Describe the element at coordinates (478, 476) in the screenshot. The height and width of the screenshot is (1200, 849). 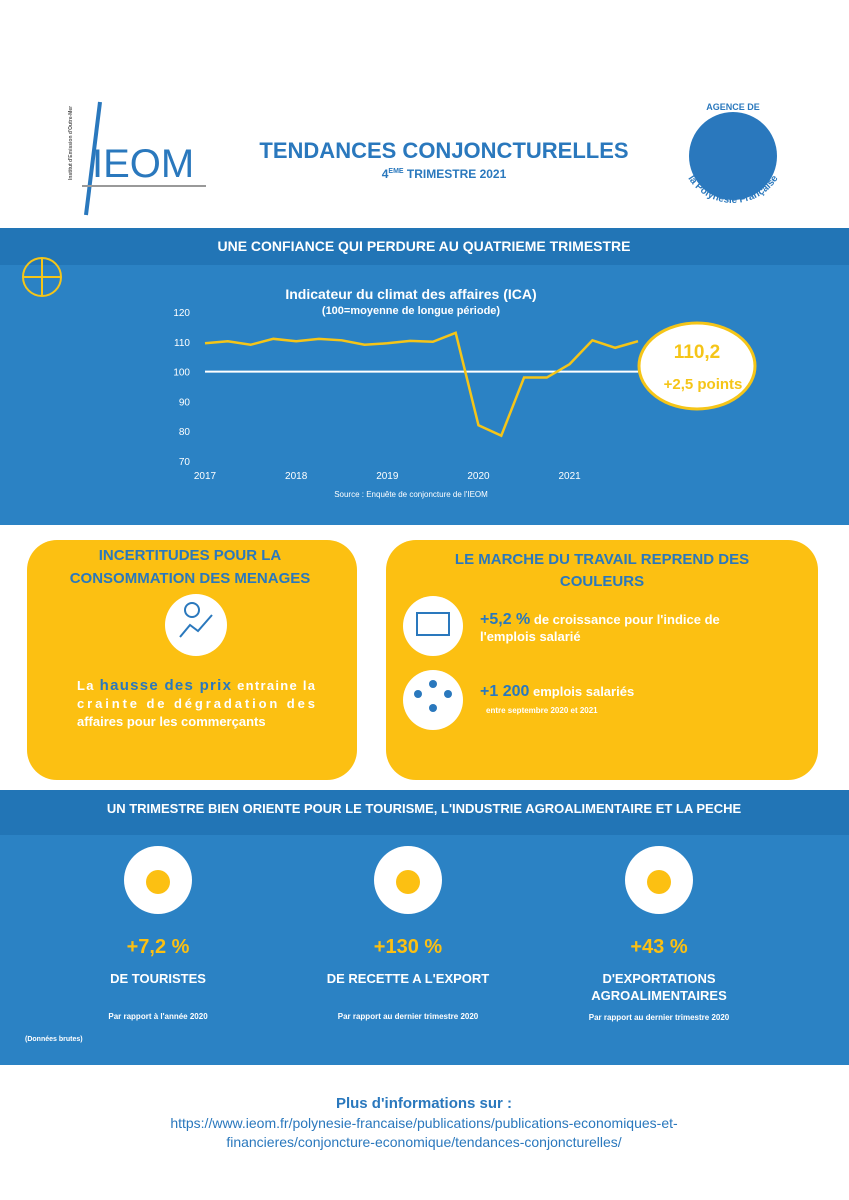
I see `x-tick-label: 2020` at that location.